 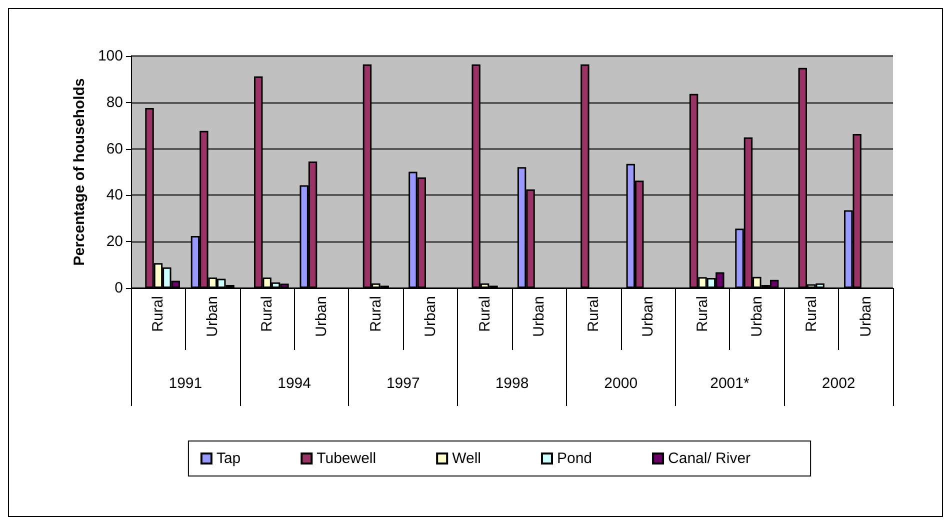 I want to click on y-tick-label: 0, so click(x=118, y=288).